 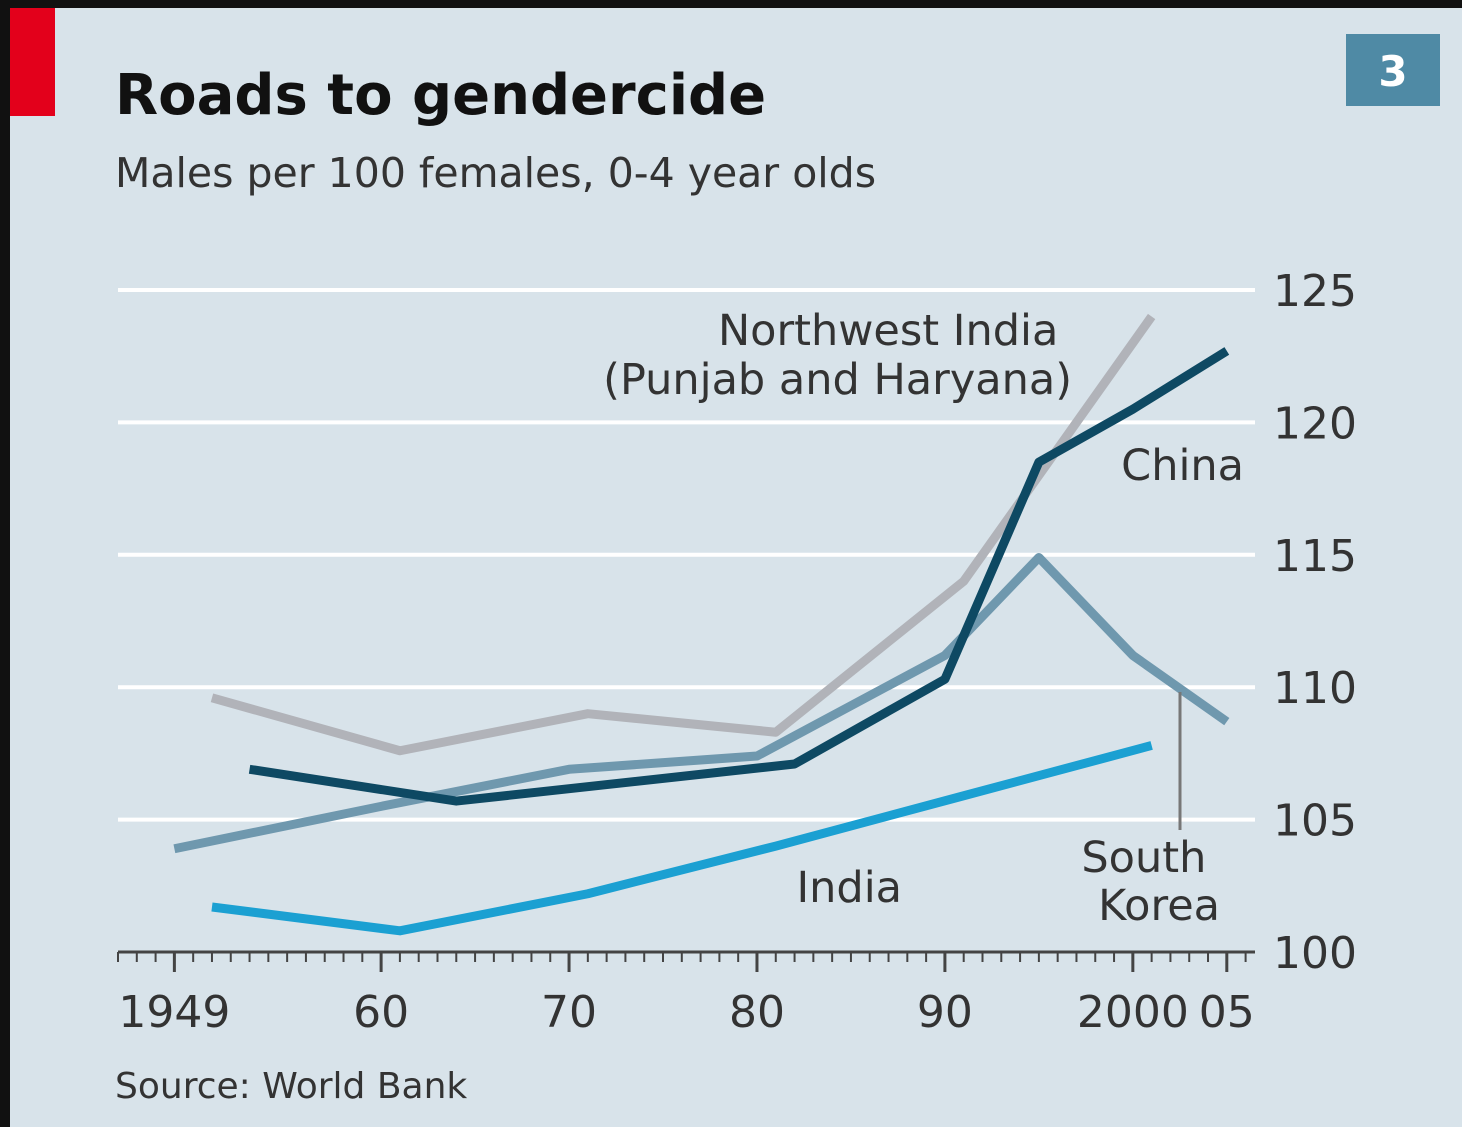 I want to click on x-tick-label: 90, so click(x=945, y=1012).